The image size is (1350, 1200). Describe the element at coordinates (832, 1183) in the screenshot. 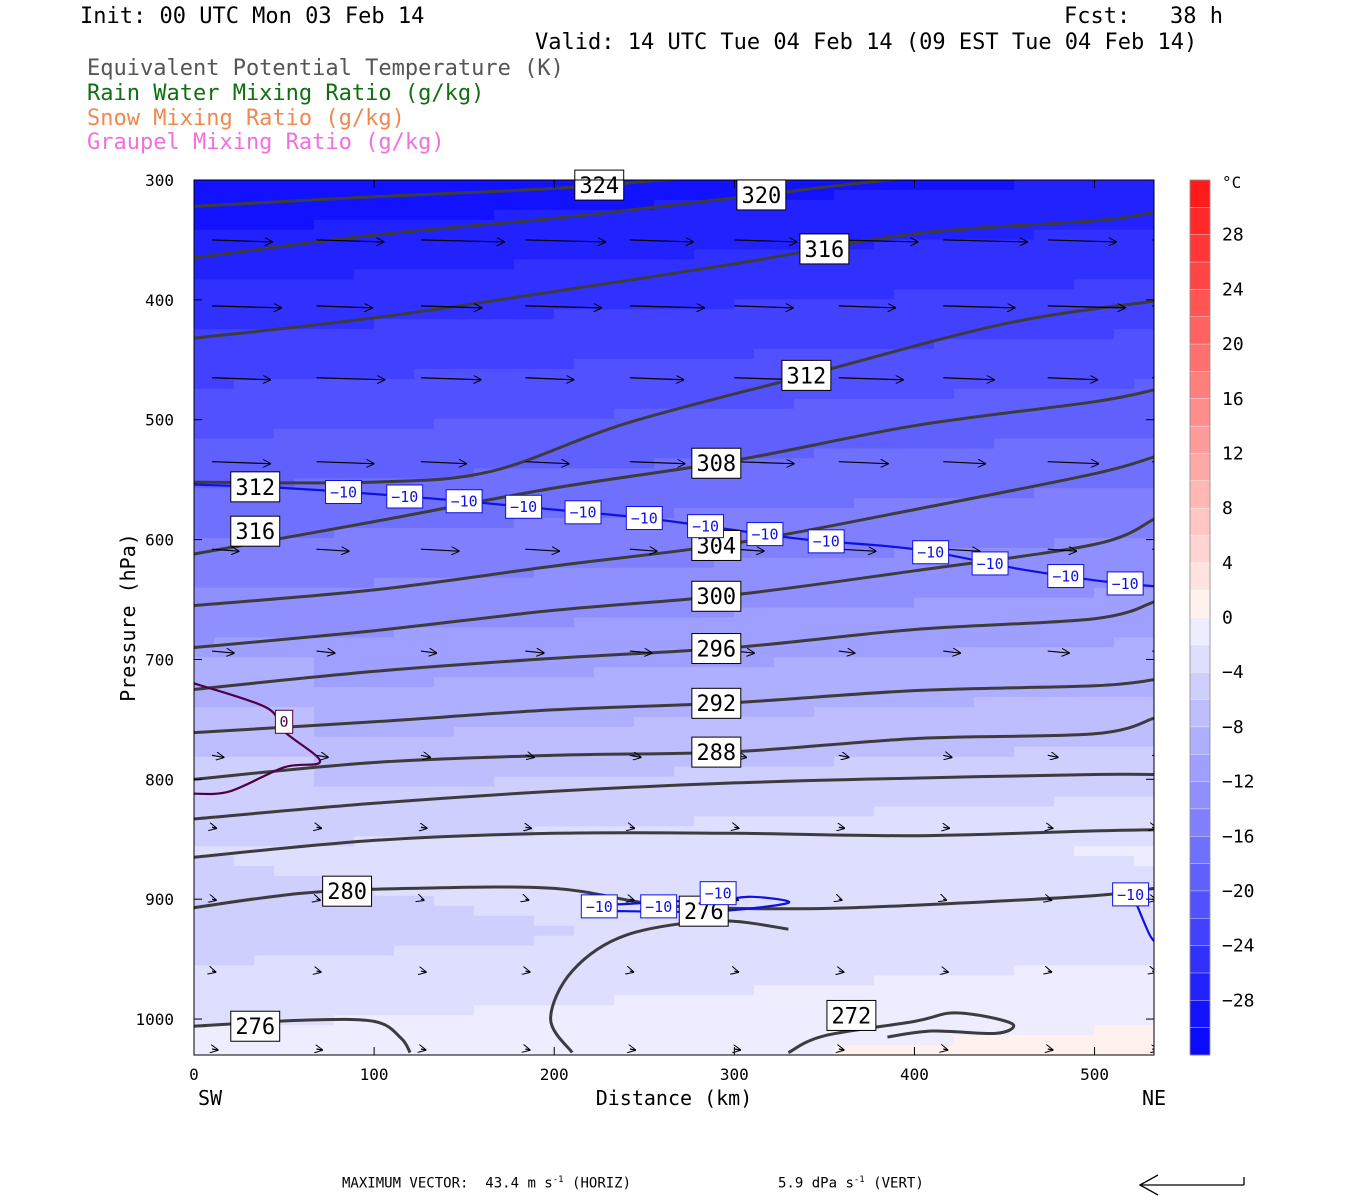

I see `max-vector-vert-unit: dPa s` at that location.